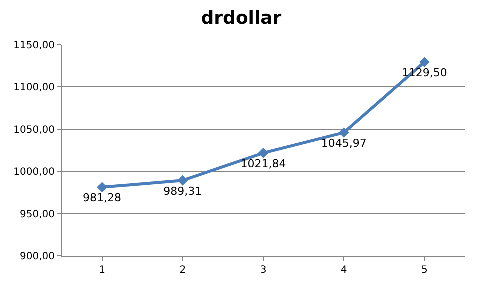 This screenshot has width=483, height=291. Describe the element at coordinates (34, 46) in the screenshot. I see `y-tick-label: 1150,00` at that location.